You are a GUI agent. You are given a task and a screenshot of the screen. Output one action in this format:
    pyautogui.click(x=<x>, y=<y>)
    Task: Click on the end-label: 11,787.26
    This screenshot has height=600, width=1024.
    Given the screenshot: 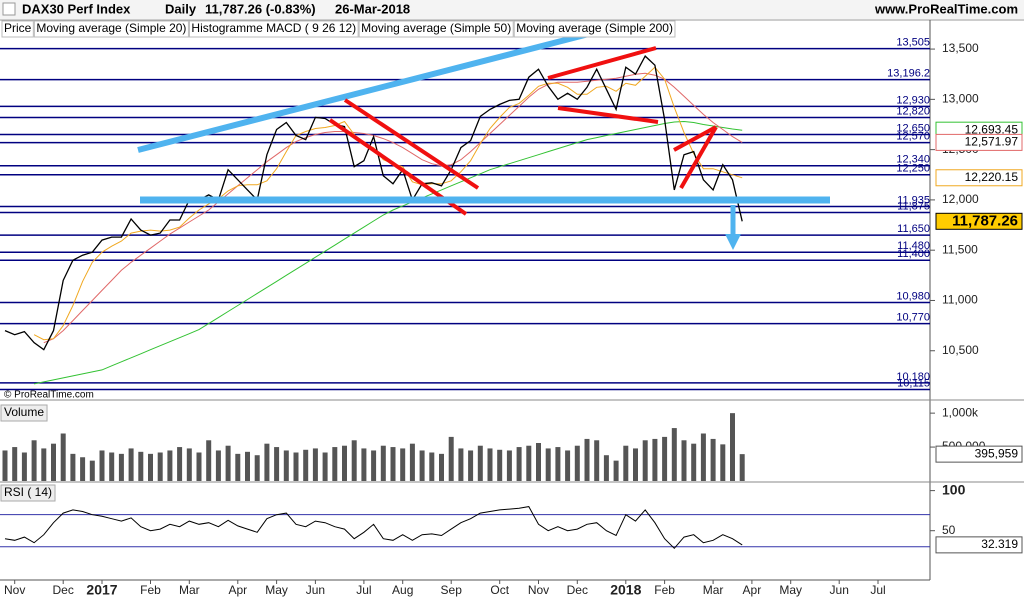 What is the action you would take?
    pyautogui.click(x=985, y=220)
    